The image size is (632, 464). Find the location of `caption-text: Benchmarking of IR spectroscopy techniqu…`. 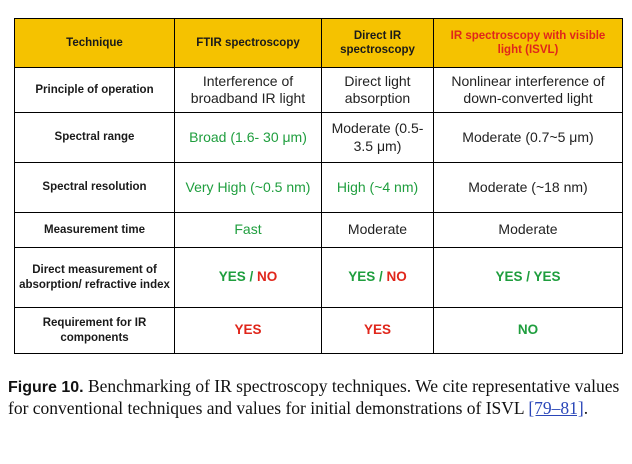

caption-text: Benchmarking of IR spectroscopy techniqu… is located at coordinates (314, 397).